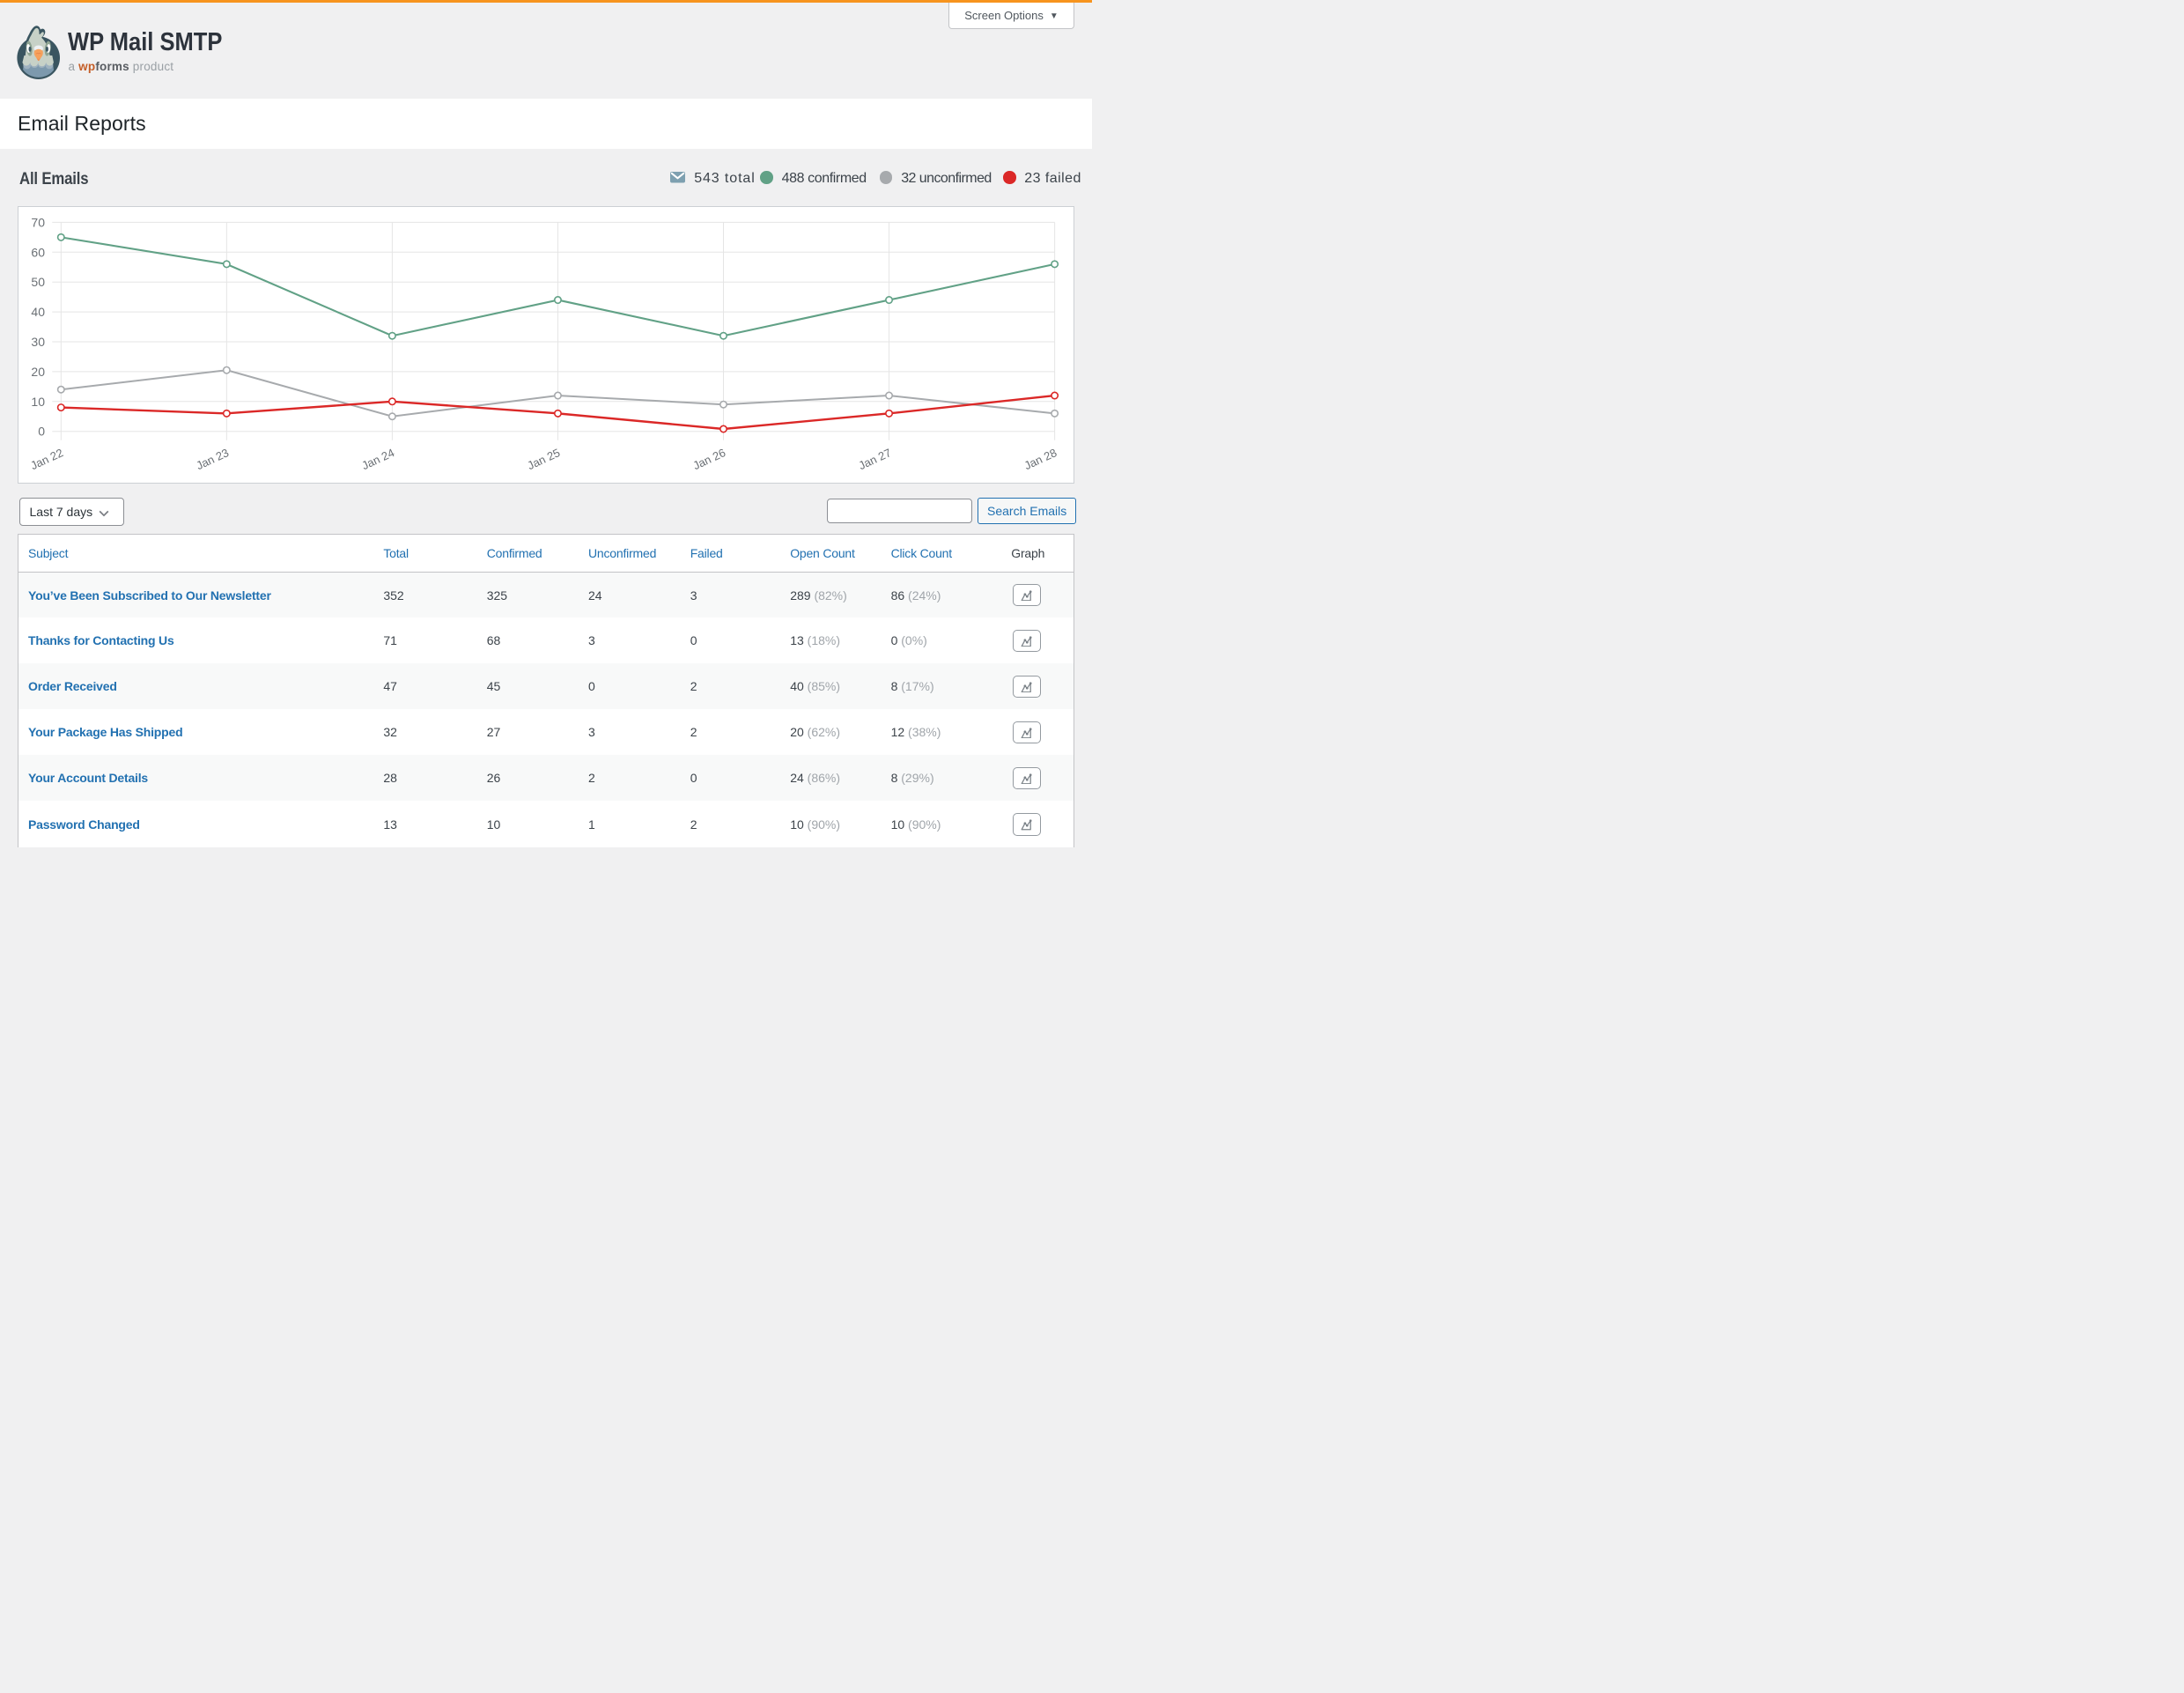  I want to click on svg-text: 10, so click(38, 401).